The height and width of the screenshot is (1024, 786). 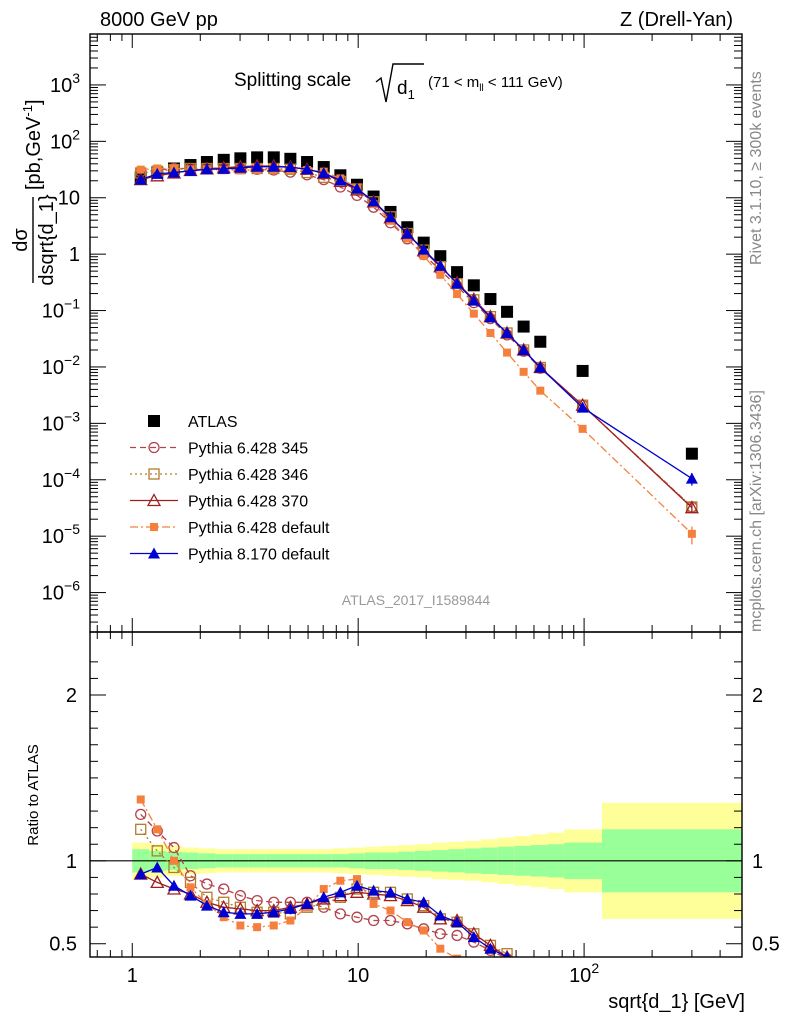 I want to click on ratio-y-tick-label: 1, so click(x=71, y=862).